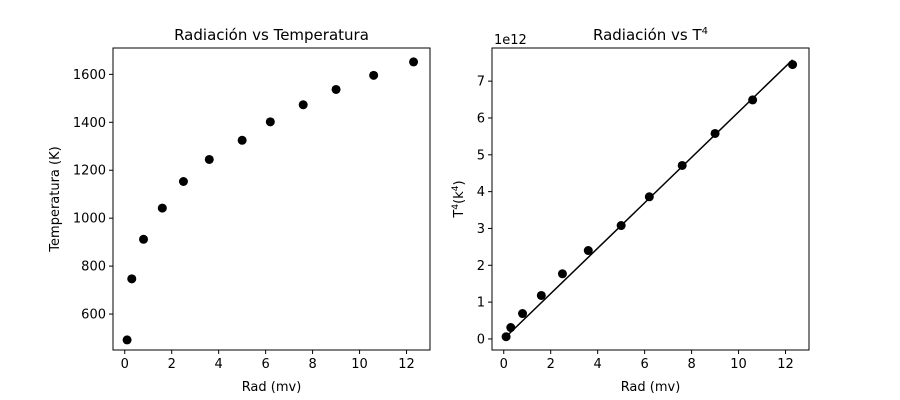 This screenshot has height=400, width=900. Describe the element at coordinates (93, 315) in the screenshot. I see `y-tick-label: 600` at that location.